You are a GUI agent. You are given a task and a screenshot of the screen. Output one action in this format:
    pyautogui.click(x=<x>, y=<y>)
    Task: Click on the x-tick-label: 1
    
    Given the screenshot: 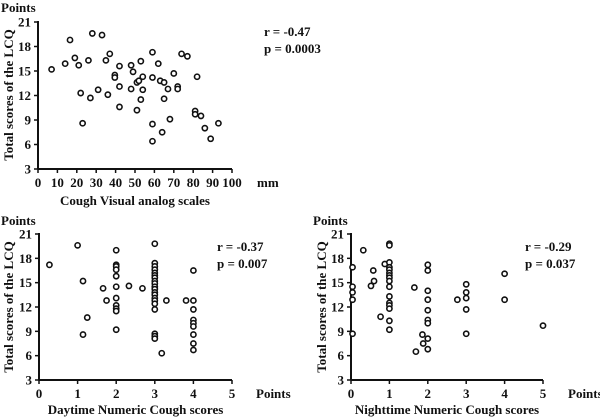 What is the action you would take?
    pyautogui.click(x=77, y=393)
    